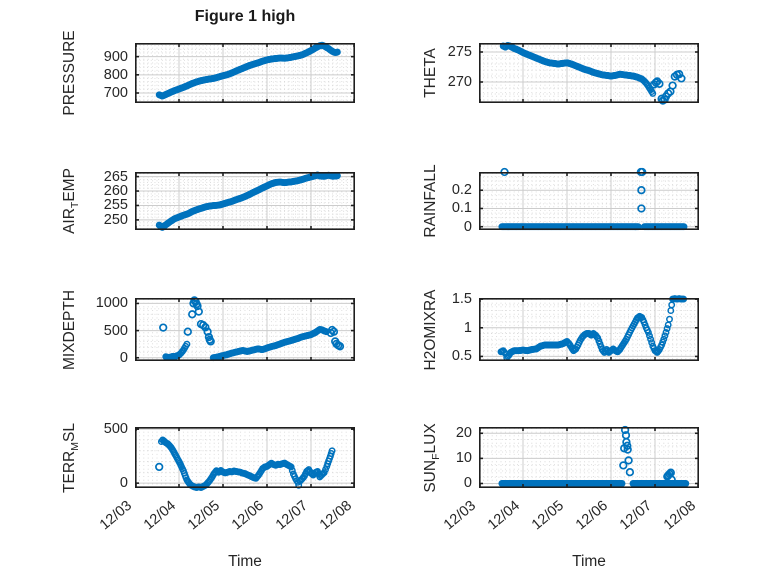  I want to click on subplot-rainfall, so click(589, 199).